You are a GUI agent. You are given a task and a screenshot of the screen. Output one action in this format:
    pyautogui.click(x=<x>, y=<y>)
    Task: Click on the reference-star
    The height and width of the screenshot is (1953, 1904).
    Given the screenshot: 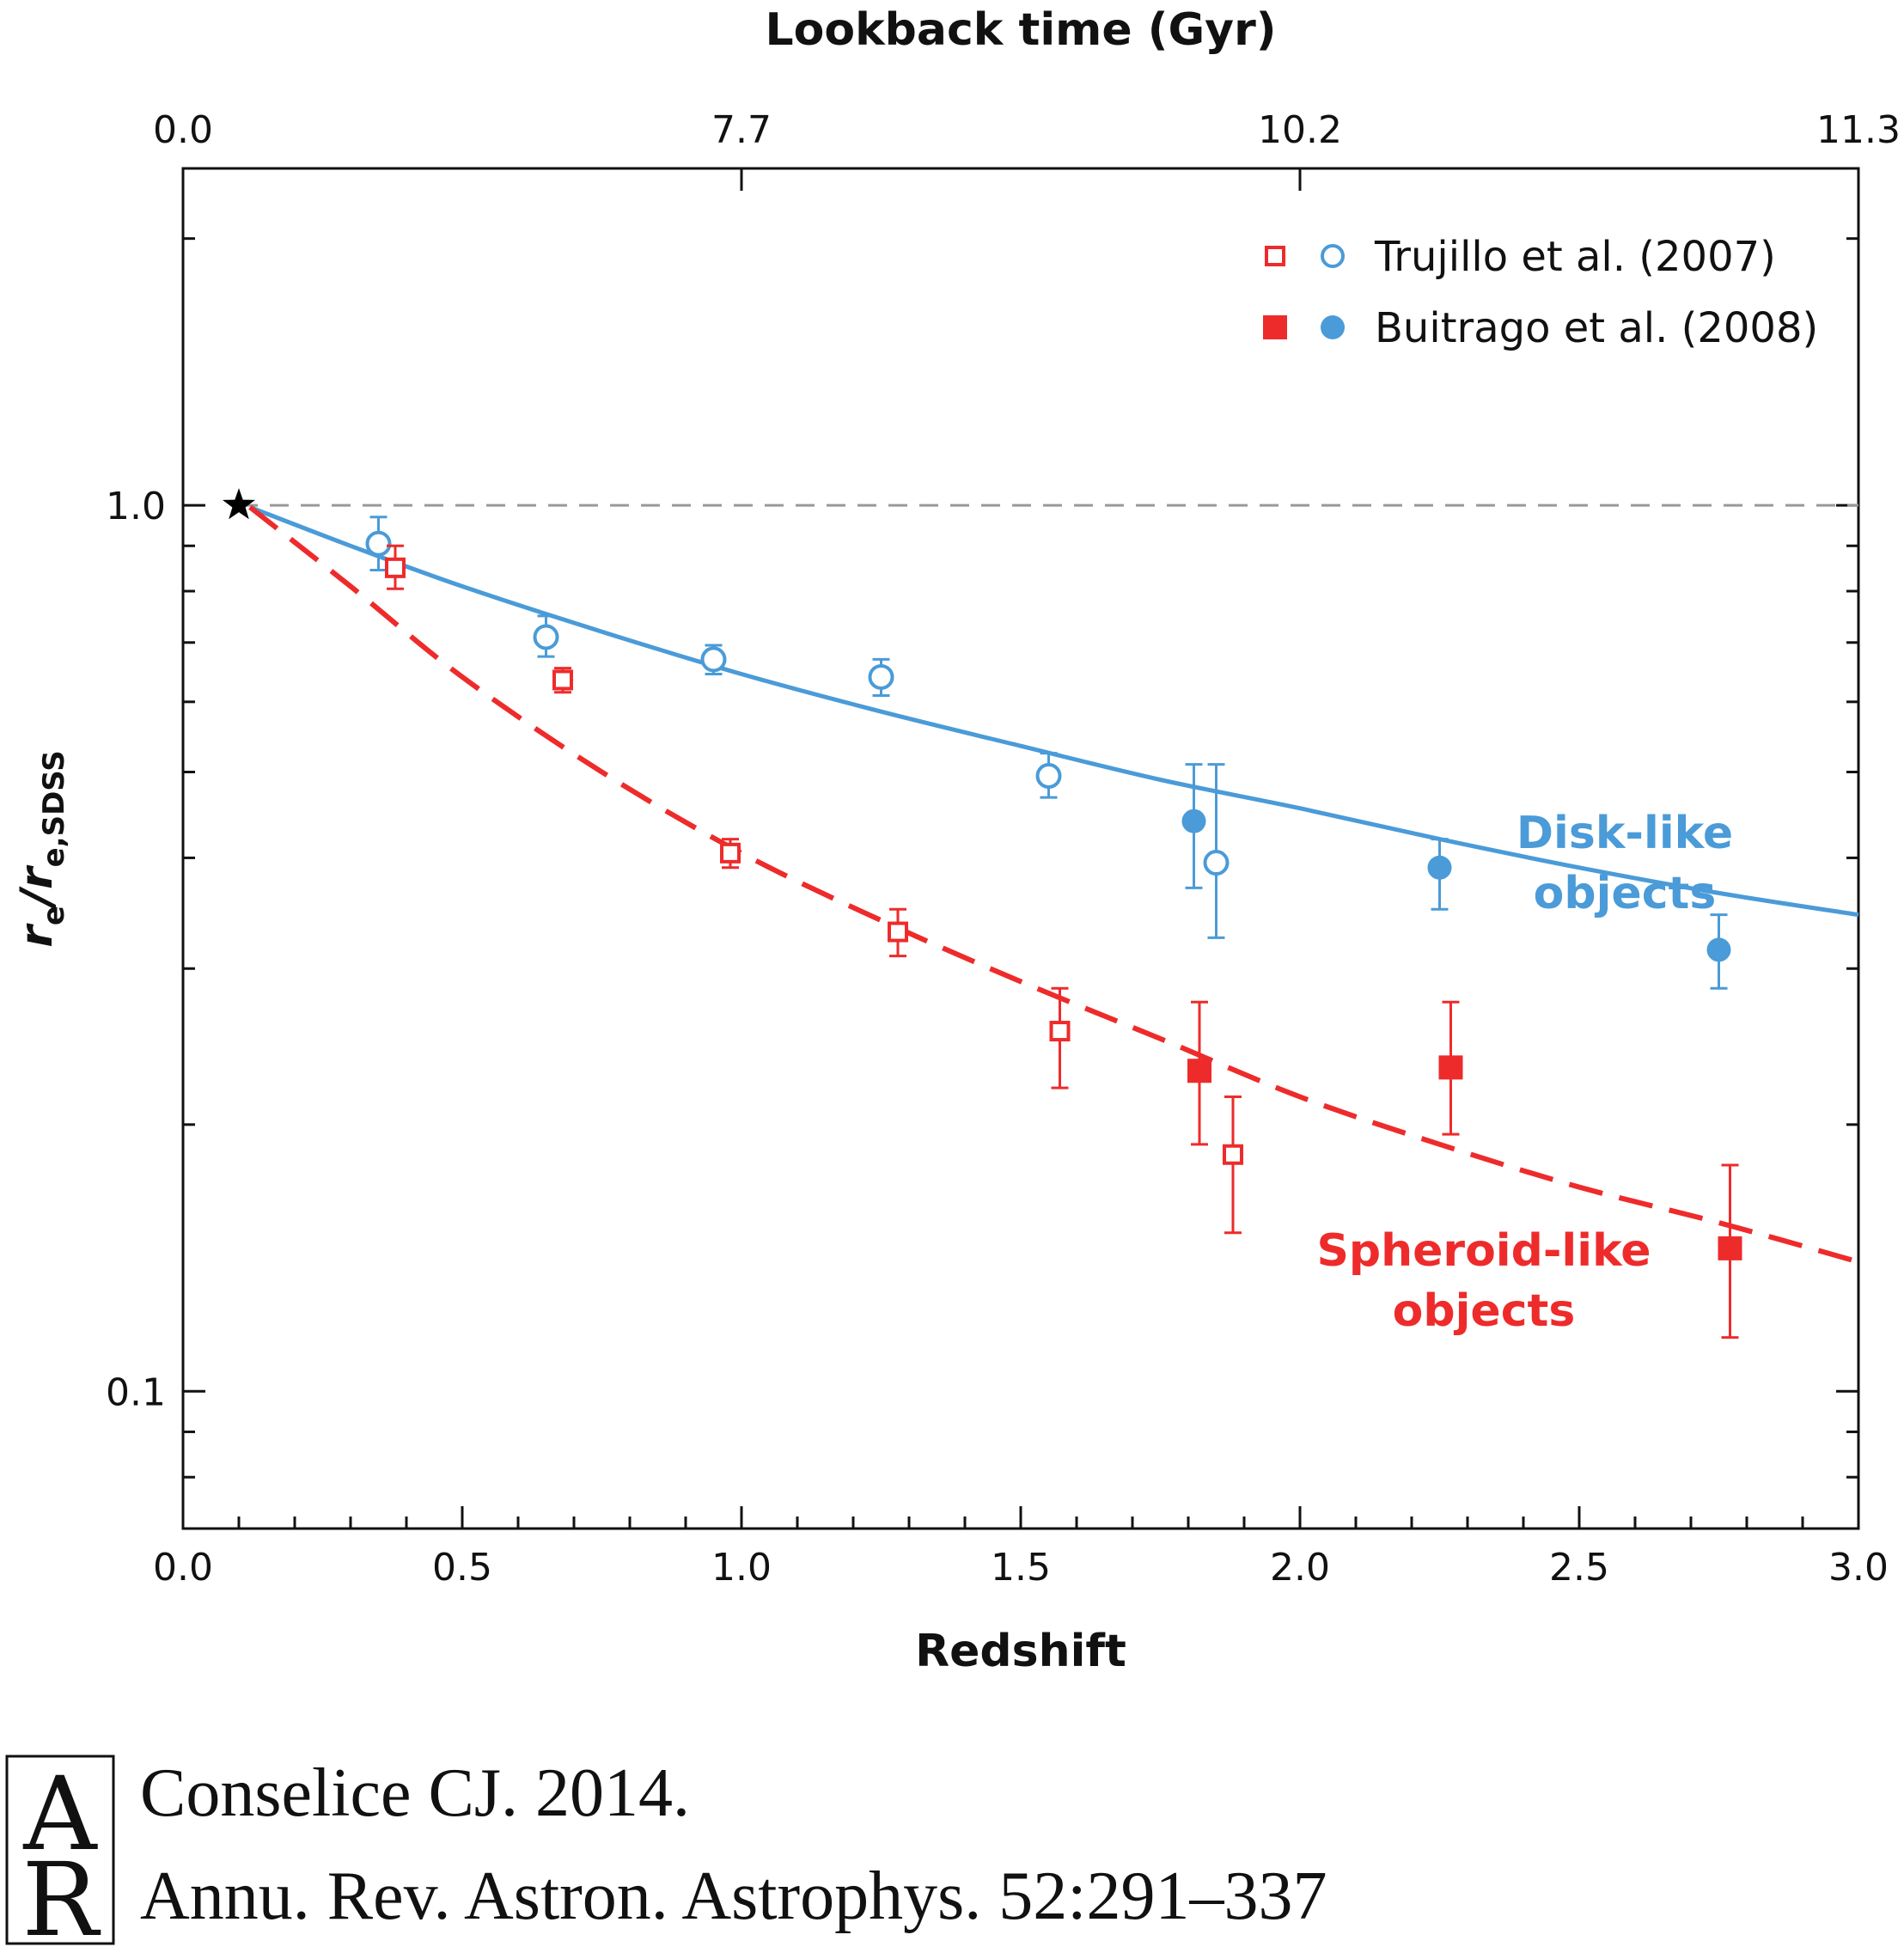 What is the action you would take?
    pyautogui.click(x=239, y=504)
    